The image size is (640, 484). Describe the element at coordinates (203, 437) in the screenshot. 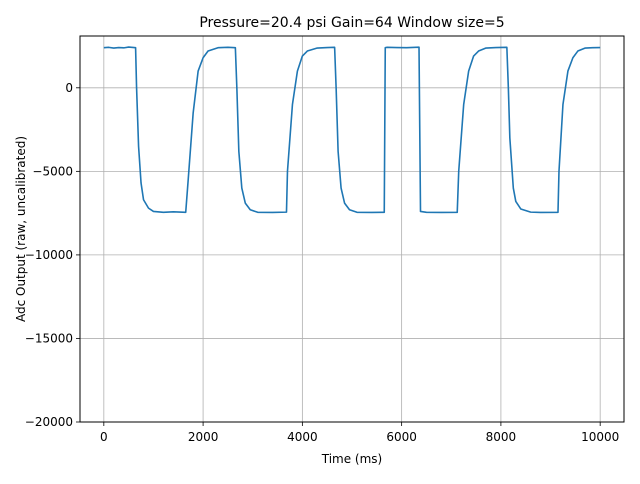

I see `x-tick-label: 2000` at that location.